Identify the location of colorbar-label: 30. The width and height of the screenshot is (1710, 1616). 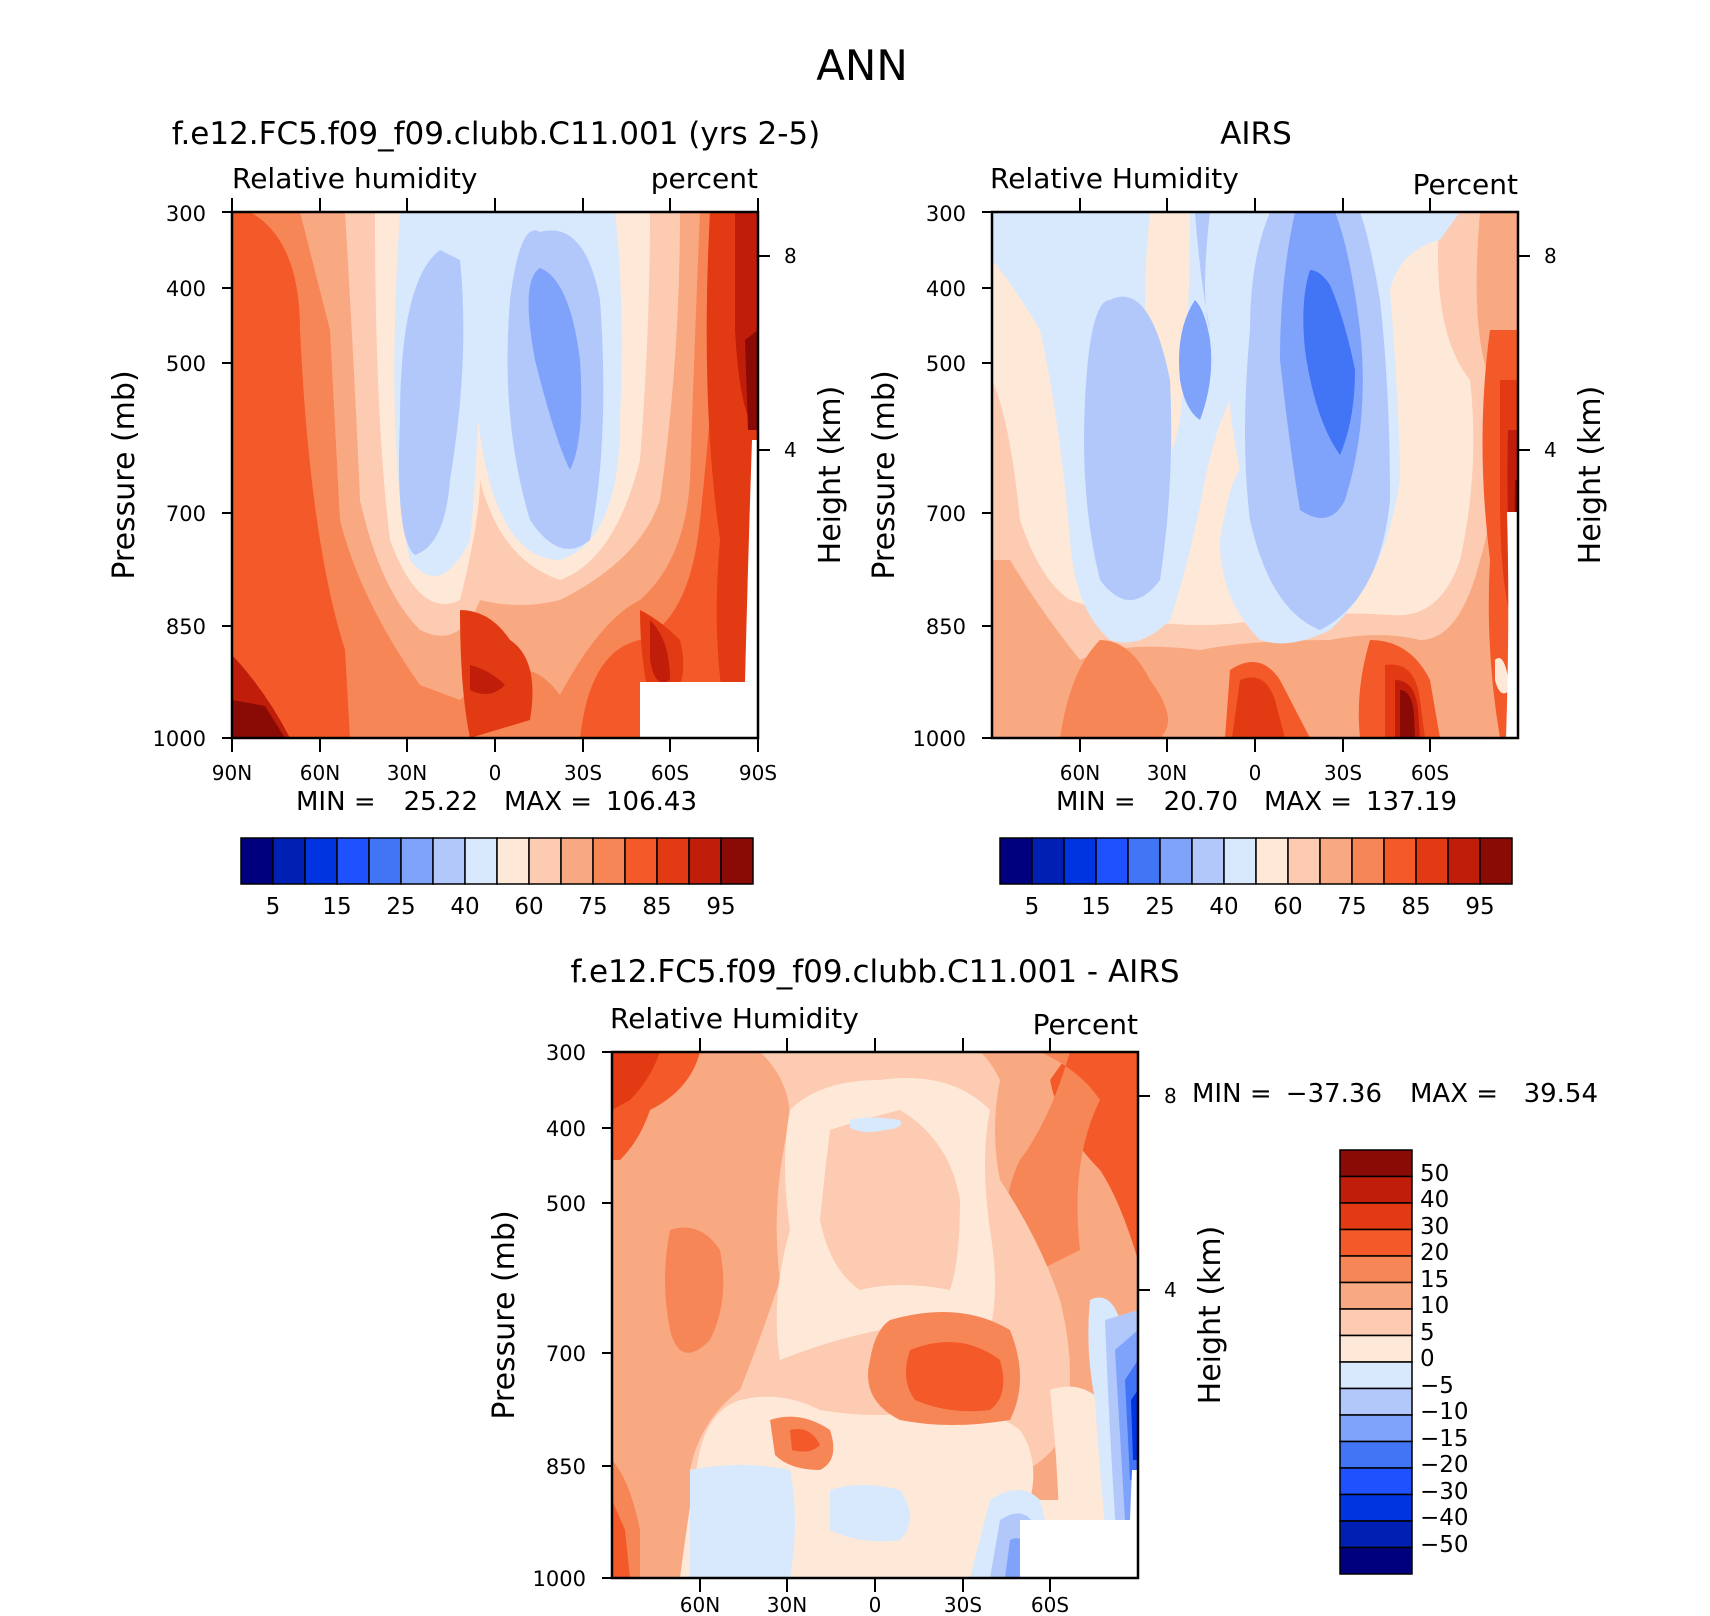
(1434, 1227).